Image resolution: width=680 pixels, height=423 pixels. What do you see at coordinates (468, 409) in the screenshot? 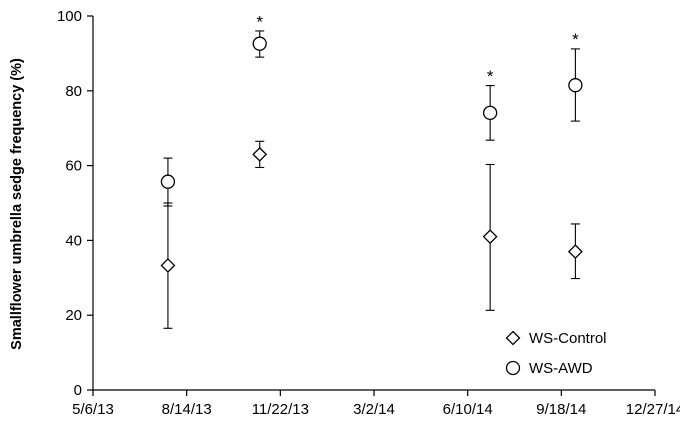
I see `x-tick-label: 6/10/14` at bounding box center [468, 409].